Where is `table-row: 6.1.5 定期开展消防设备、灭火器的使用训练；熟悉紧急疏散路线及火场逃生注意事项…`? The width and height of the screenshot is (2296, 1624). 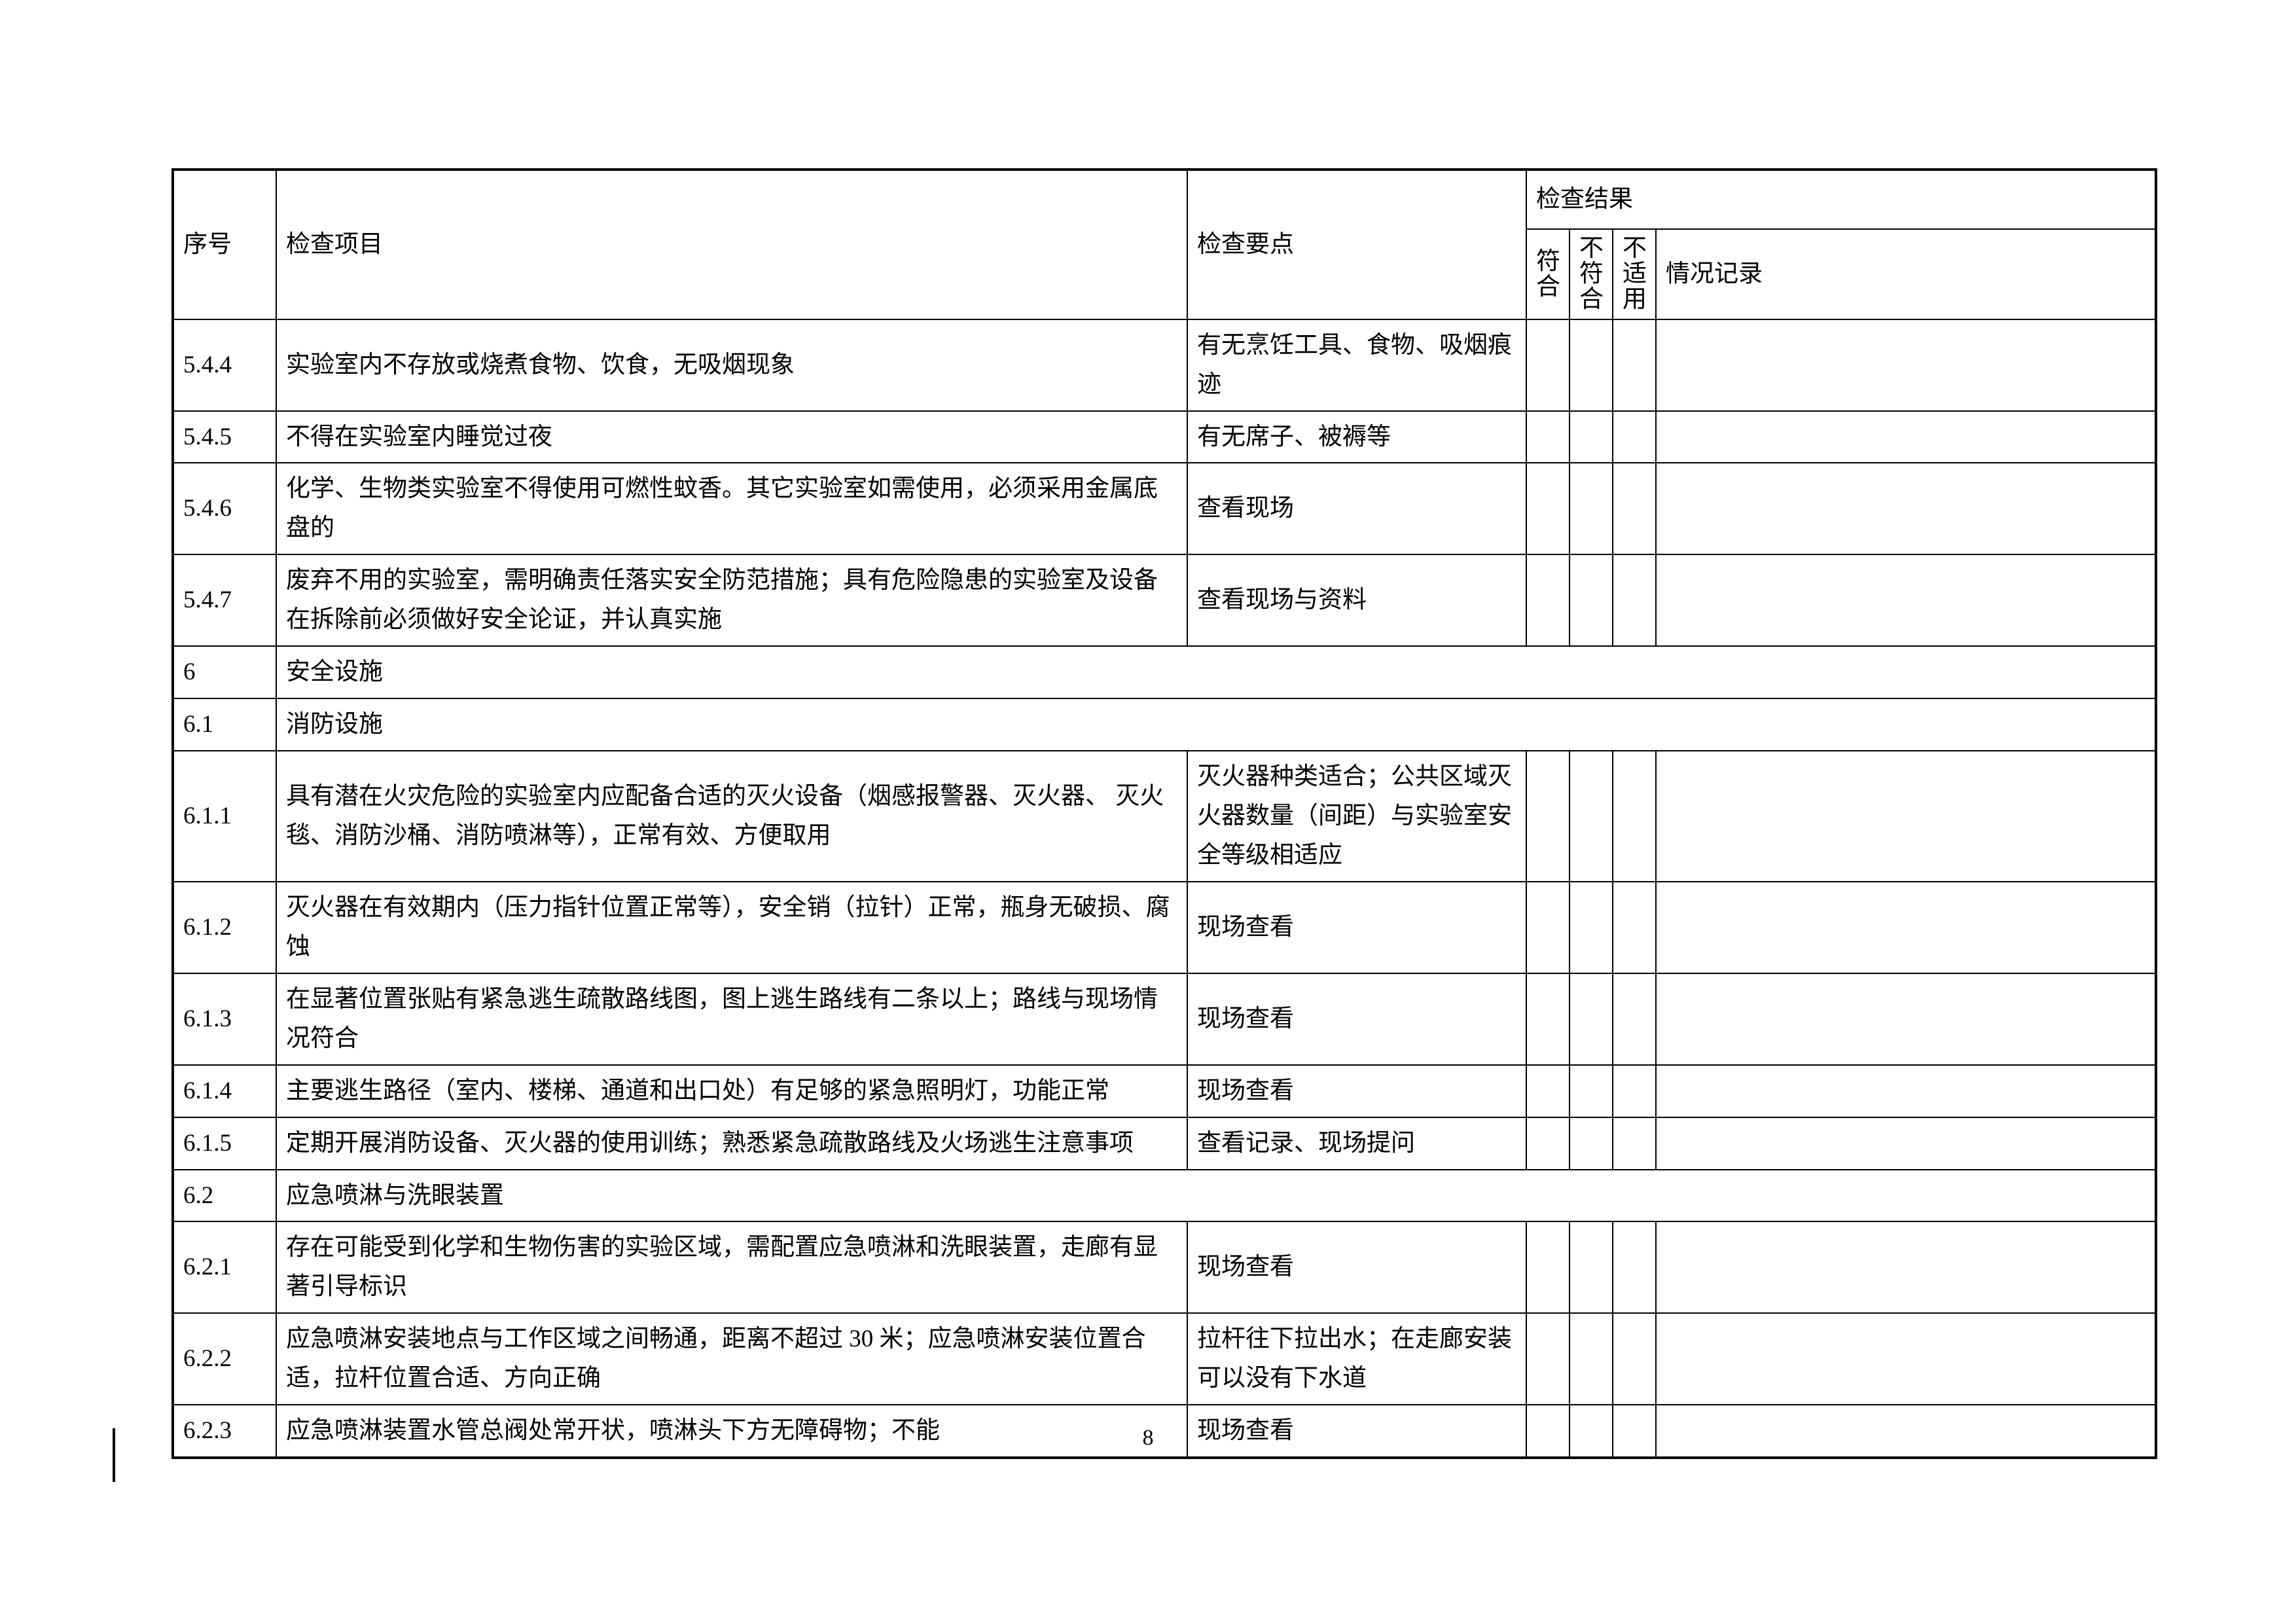
table-row: 6.1.5 定期开展消防设备、灭火器的使用训练；熟悉紧急疏散路线及火场逃生注意事项… is located at coordinates (1164, 1143).